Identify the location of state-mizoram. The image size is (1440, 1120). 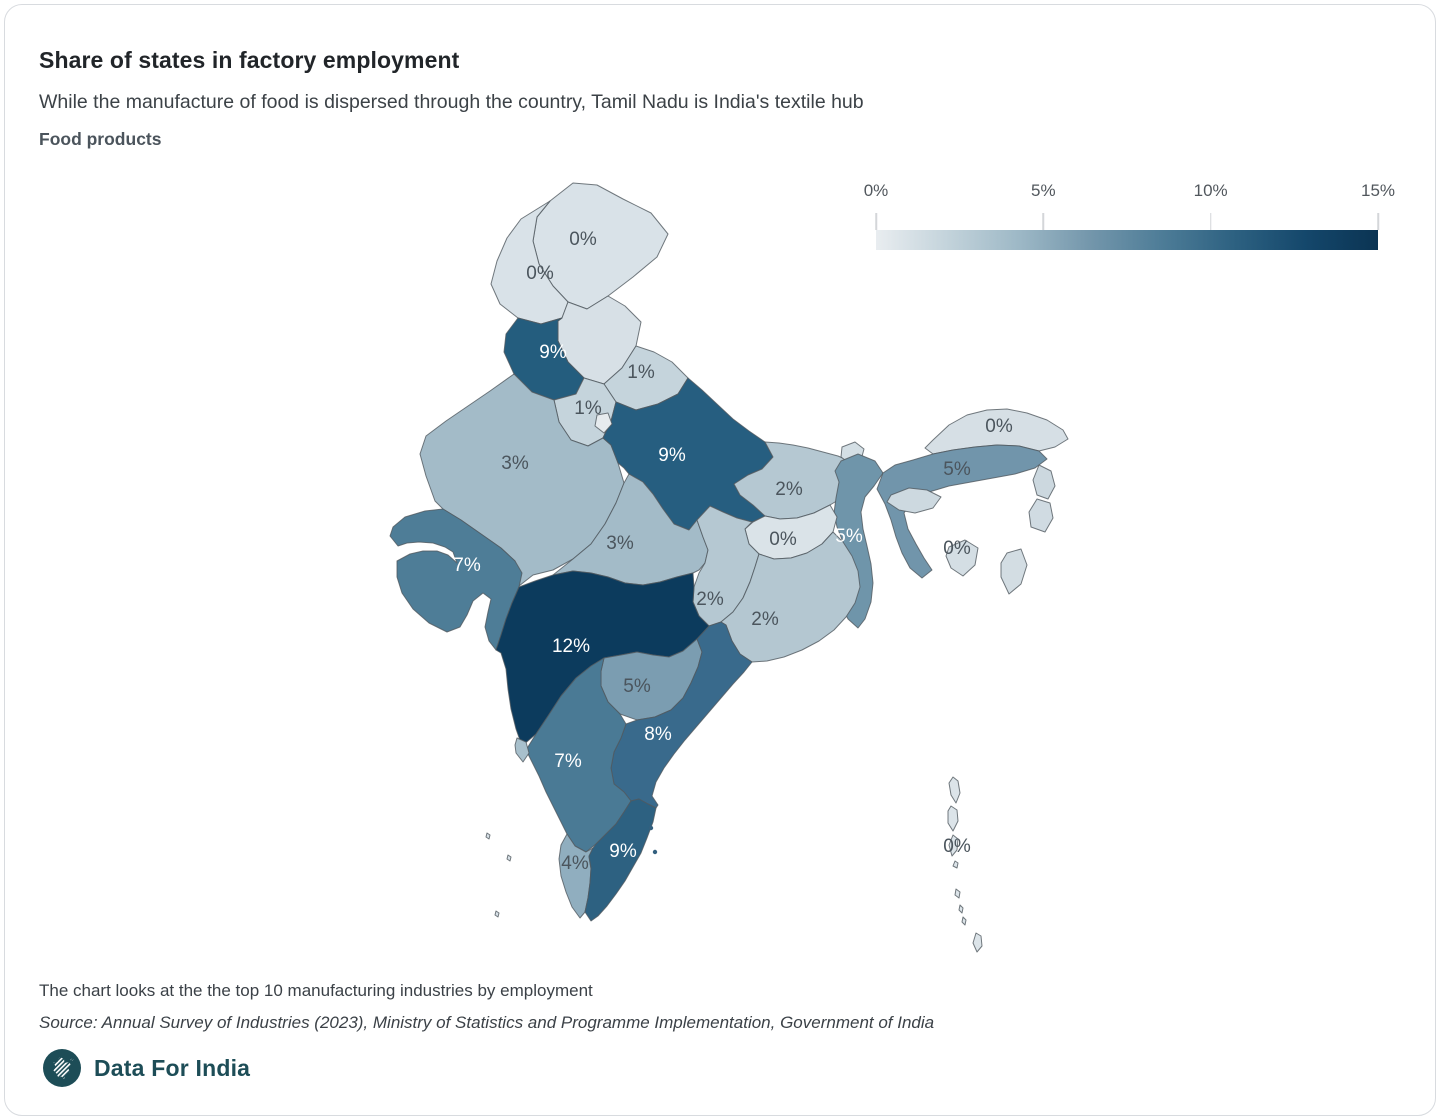
(1014, 571).